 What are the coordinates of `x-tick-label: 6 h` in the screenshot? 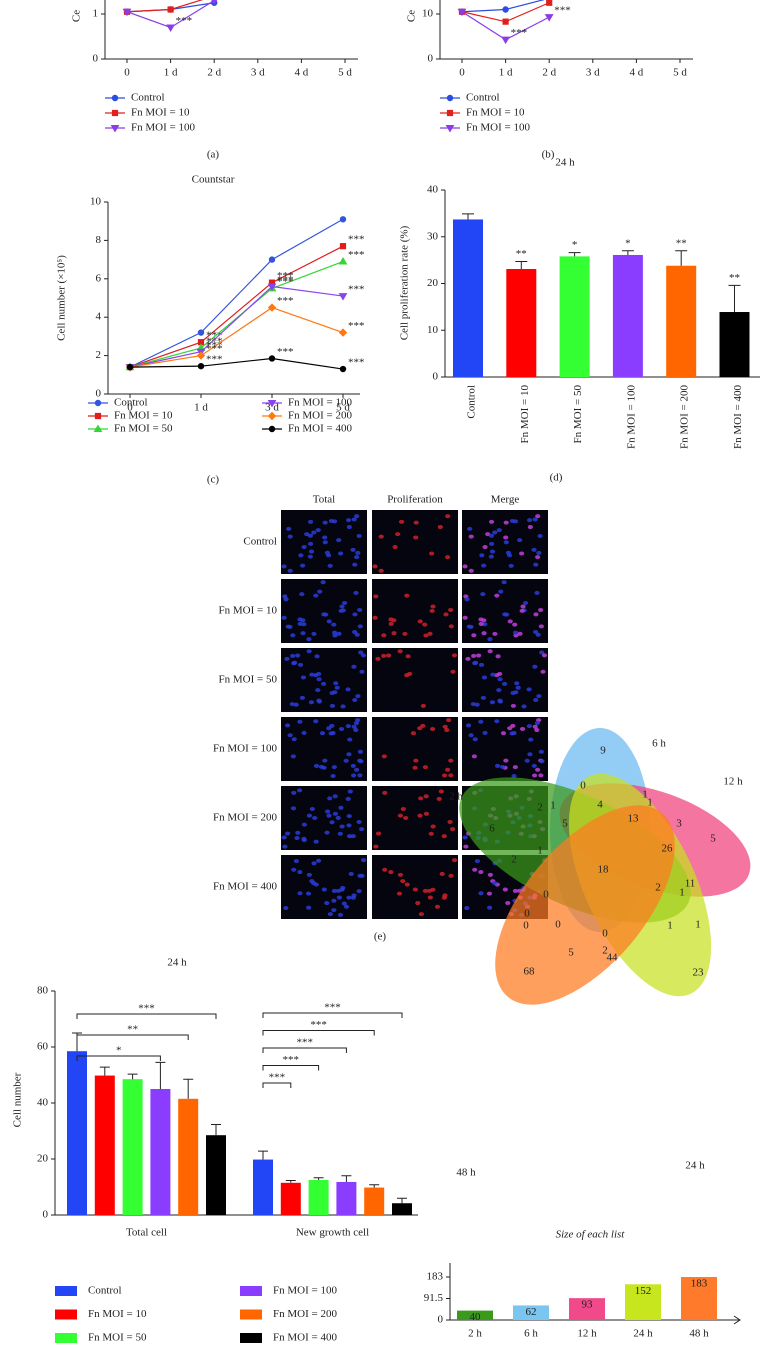 It's located at (531, 1334).